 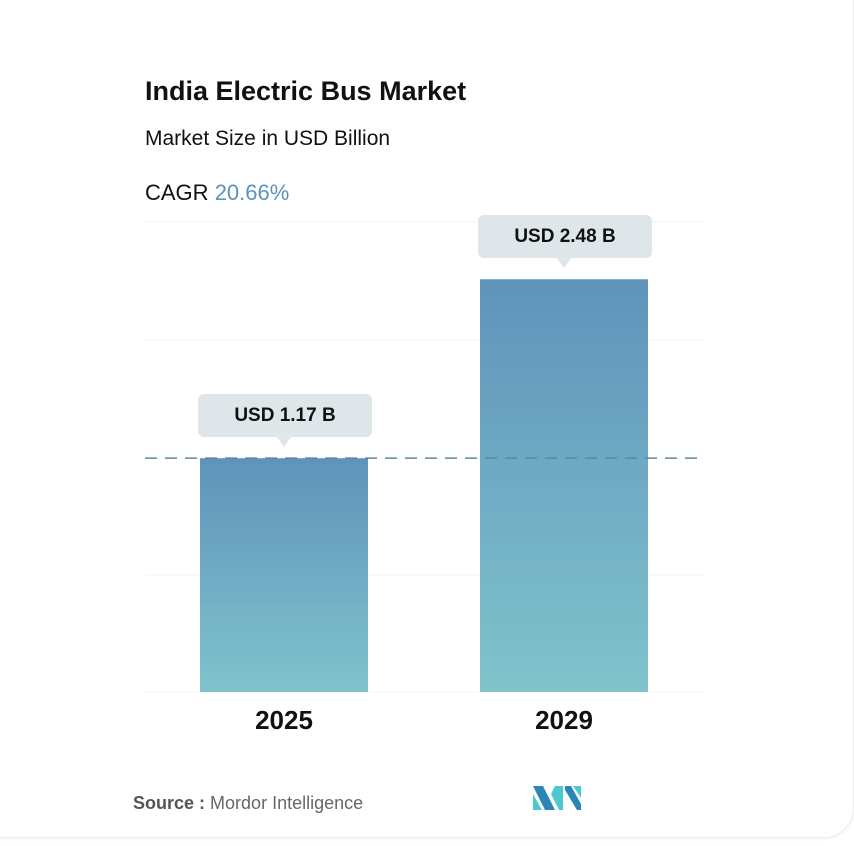 What do you see at coordinates (177, 192) in the screenshot?
I see `cagr-label: CAGR` at bounding box center [177, 192].